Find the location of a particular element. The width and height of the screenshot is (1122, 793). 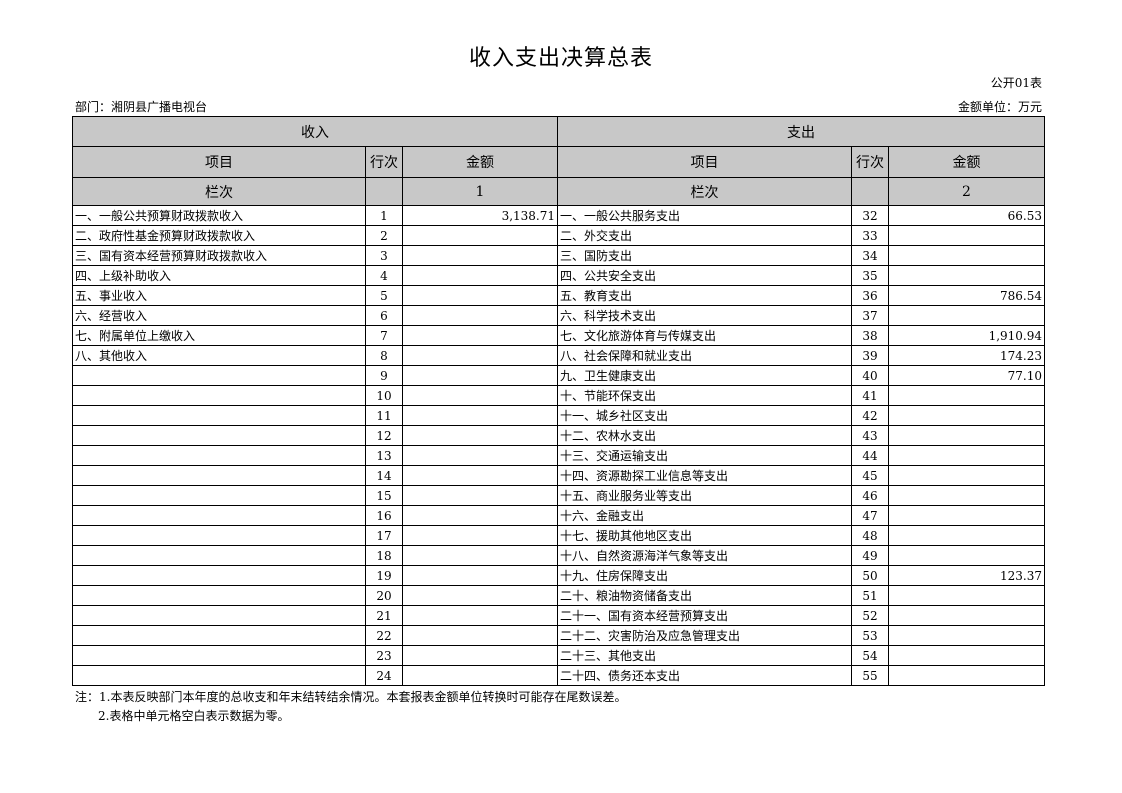

income-item-header: 项目 is located at coordinates (219, 162).